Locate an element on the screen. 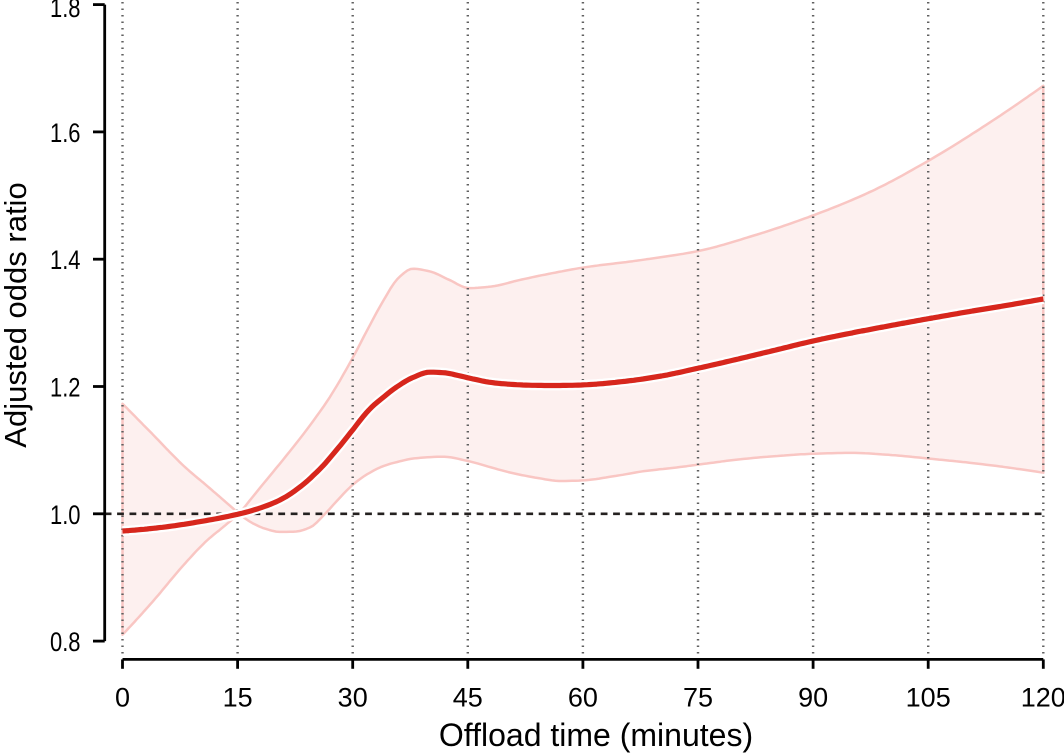 This screenshot has width=1064, height=753. svg-text: 1.6 is located at coordinates (65, 133).